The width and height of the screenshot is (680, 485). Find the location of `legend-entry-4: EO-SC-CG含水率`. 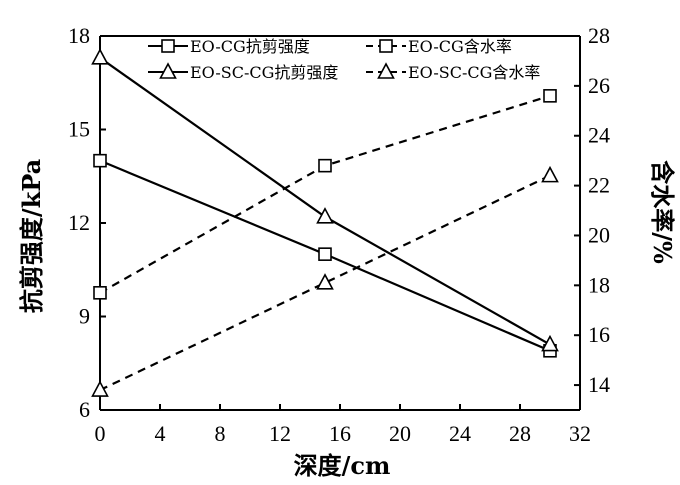

legend-entry-4: EO-SC-CG含水率 is located at coordinates (453, 72).